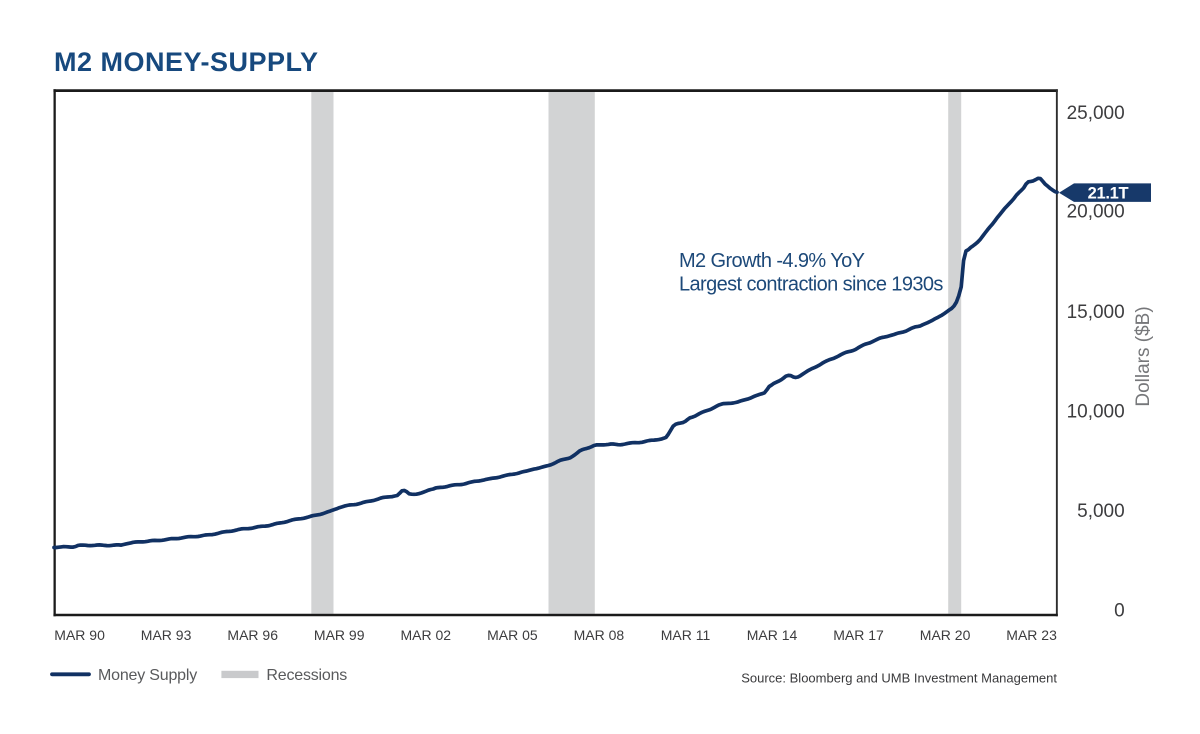 This screenshot has height=734, width=1200. I want to click on svg-text: MAR 05, so click(512, 635).